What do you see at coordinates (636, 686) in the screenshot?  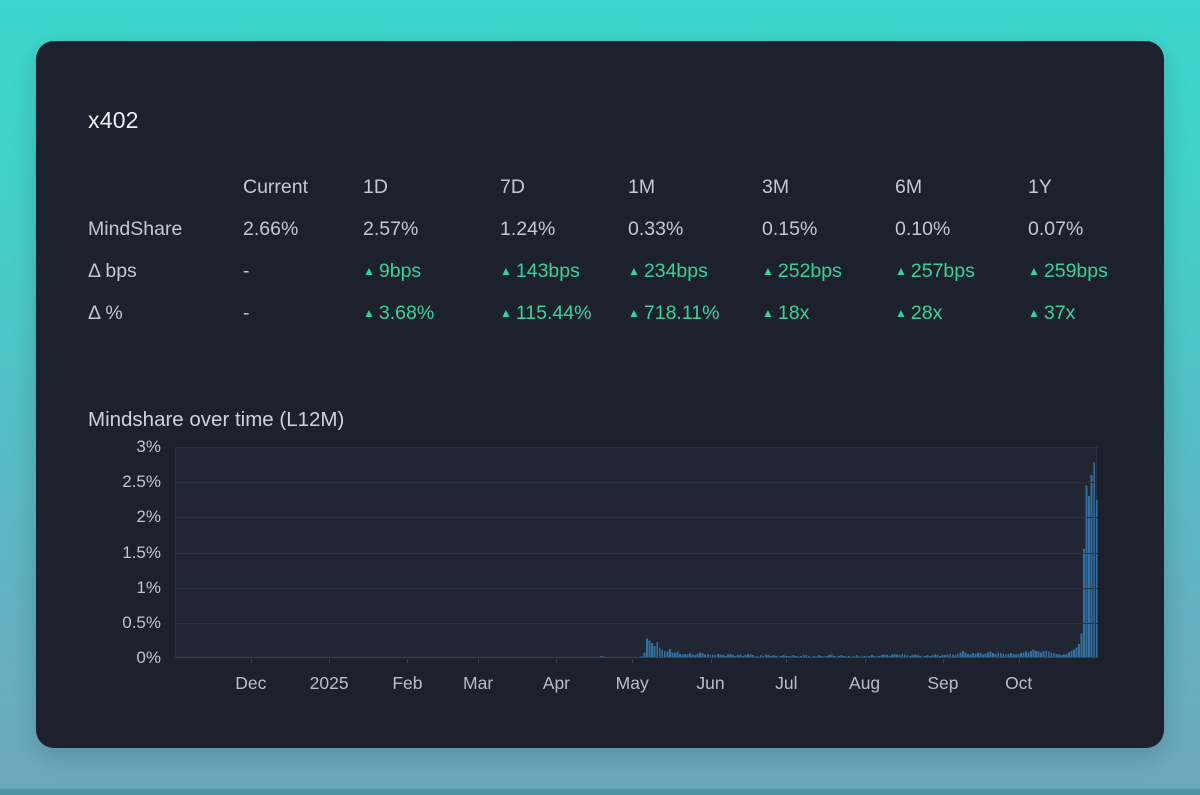 I see `chart-x-axis: Dec 2025 Feb Mar Apr May Jun Jul Aug Sep Oct` at bounding box center [636, 686].